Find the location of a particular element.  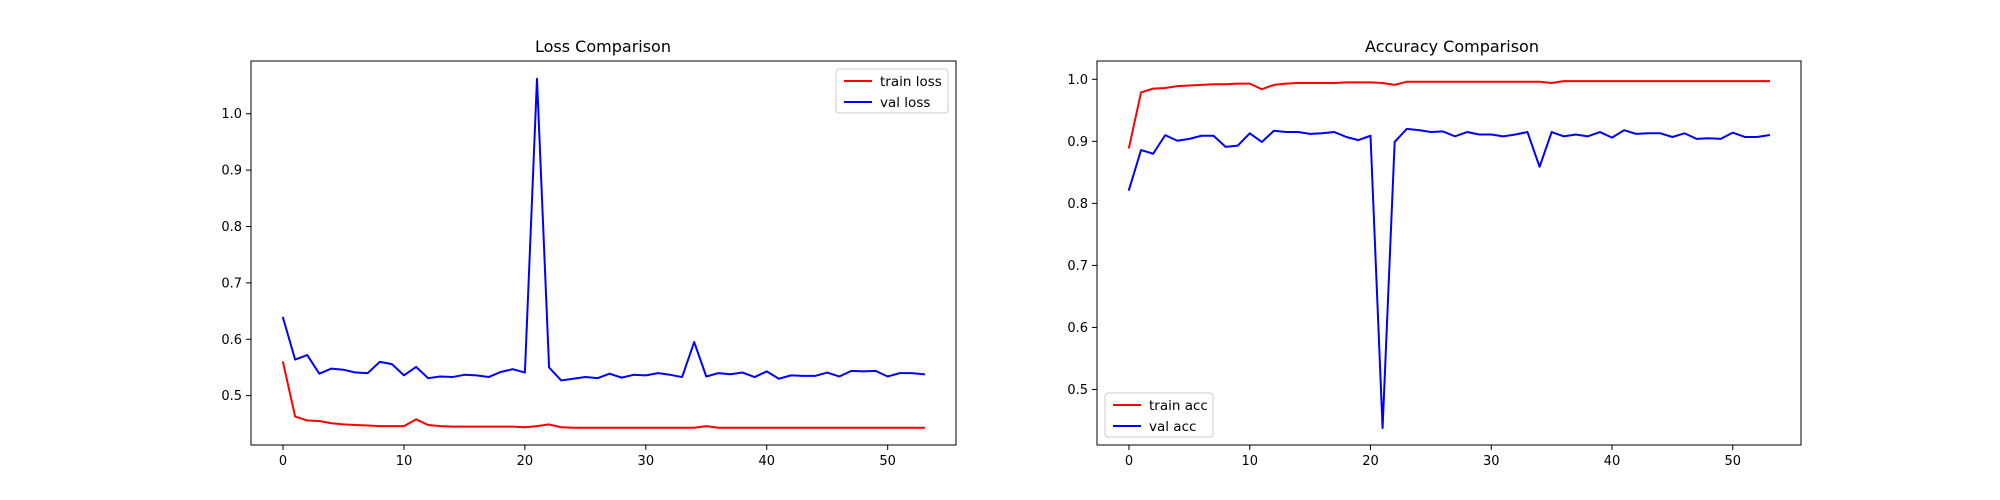

acc-legend-label-val-acc: val acc is located at coordinates (1172, 427).